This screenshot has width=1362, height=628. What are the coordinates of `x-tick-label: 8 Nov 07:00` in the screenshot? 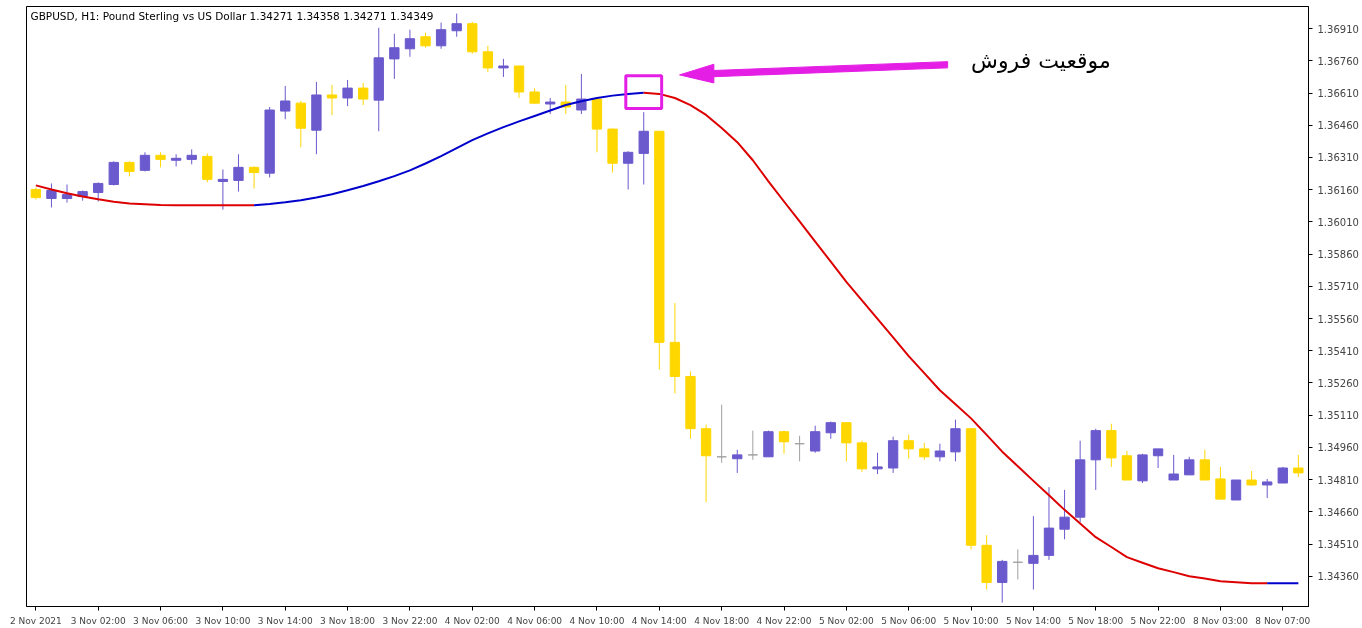 It's located at (1283, 620).